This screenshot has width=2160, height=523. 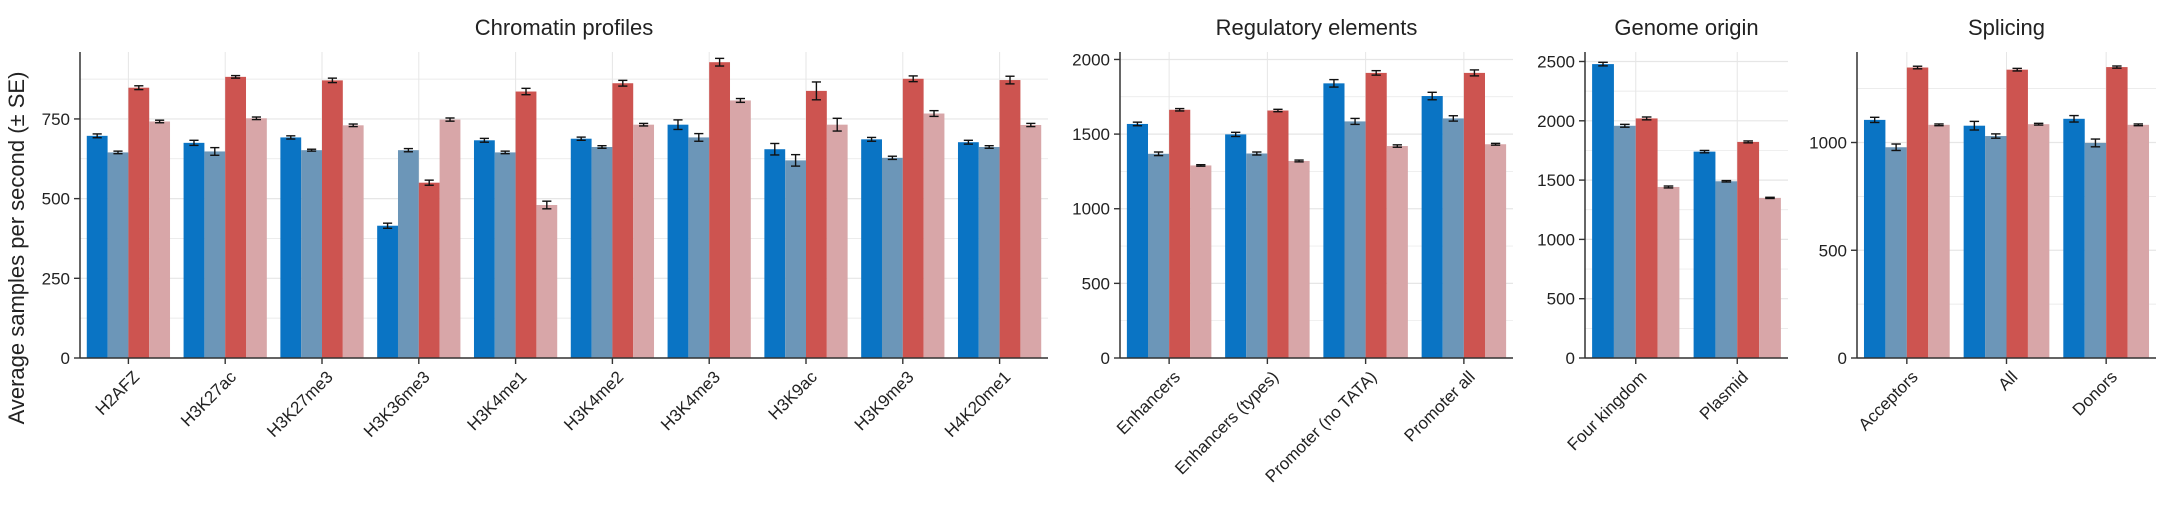 What do you see at coordinates (16, 248) in the screenshot?
I see `y-axis-label: Average samples per second (± SE)` at bounding box center [16, 248].